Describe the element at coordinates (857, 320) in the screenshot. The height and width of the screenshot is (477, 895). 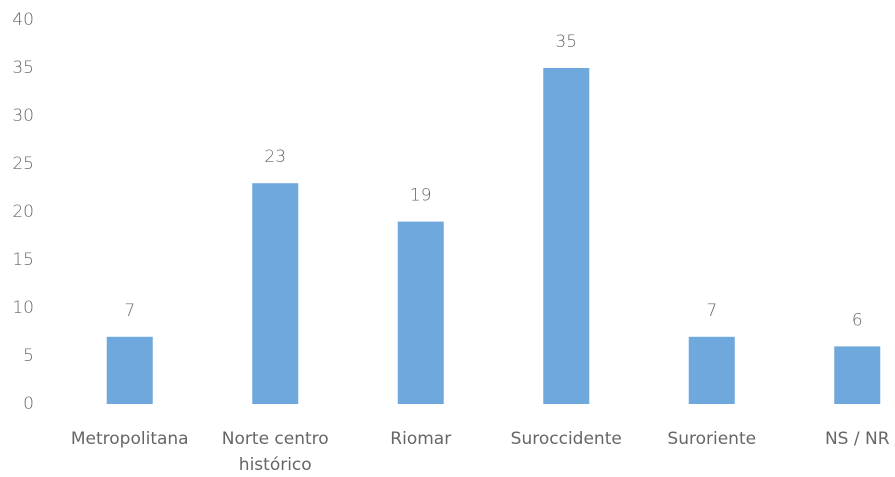
I see `value-label: 6` at that location.